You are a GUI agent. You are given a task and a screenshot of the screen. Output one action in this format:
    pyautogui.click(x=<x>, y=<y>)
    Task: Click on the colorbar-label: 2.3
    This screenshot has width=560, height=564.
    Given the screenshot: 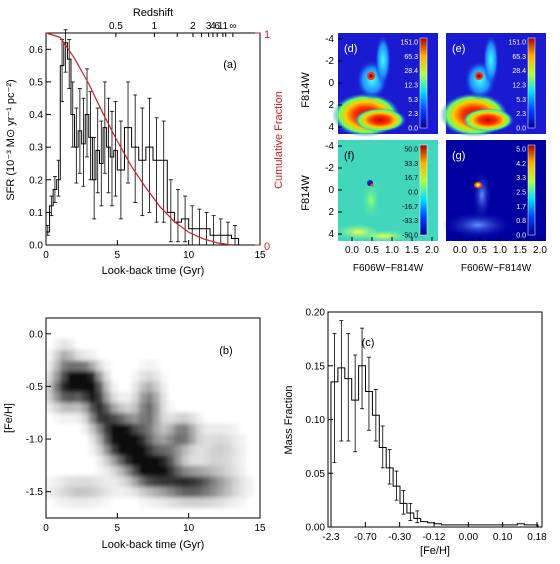 What is the action you would take?
    pyautogui.click(x=413, y=114)
    